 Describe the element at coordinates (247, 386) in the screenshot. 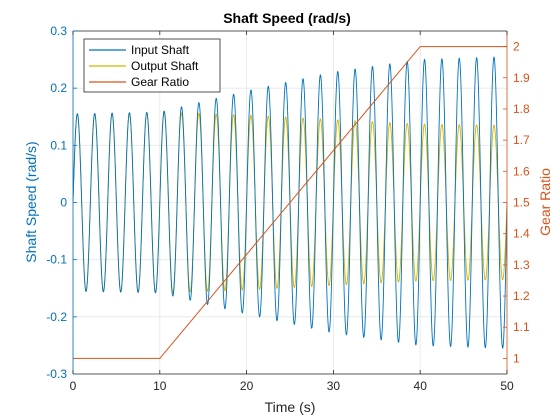

I see `x-tick-label: 20` at that location.